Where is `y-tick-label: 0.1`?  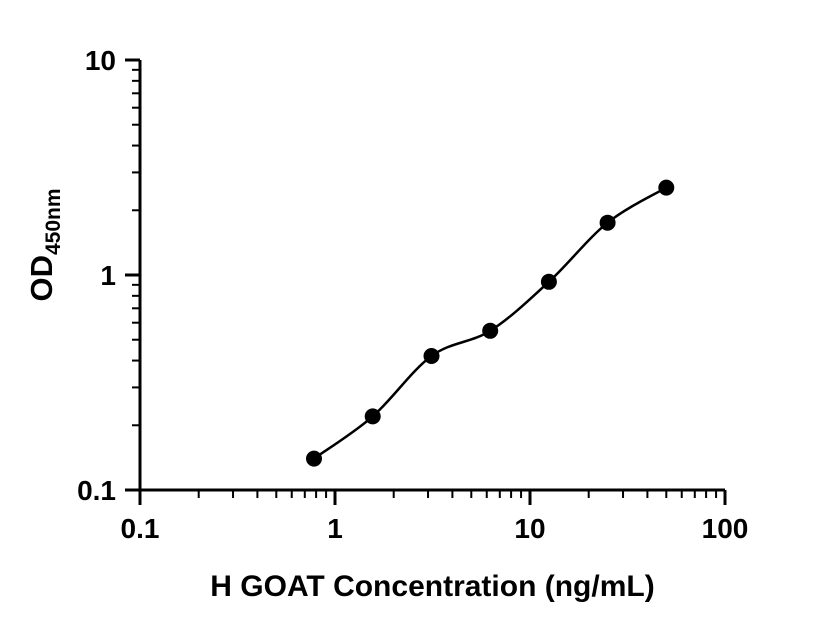
y-tick-label: 0.1 is located at coordinates (96, 490).